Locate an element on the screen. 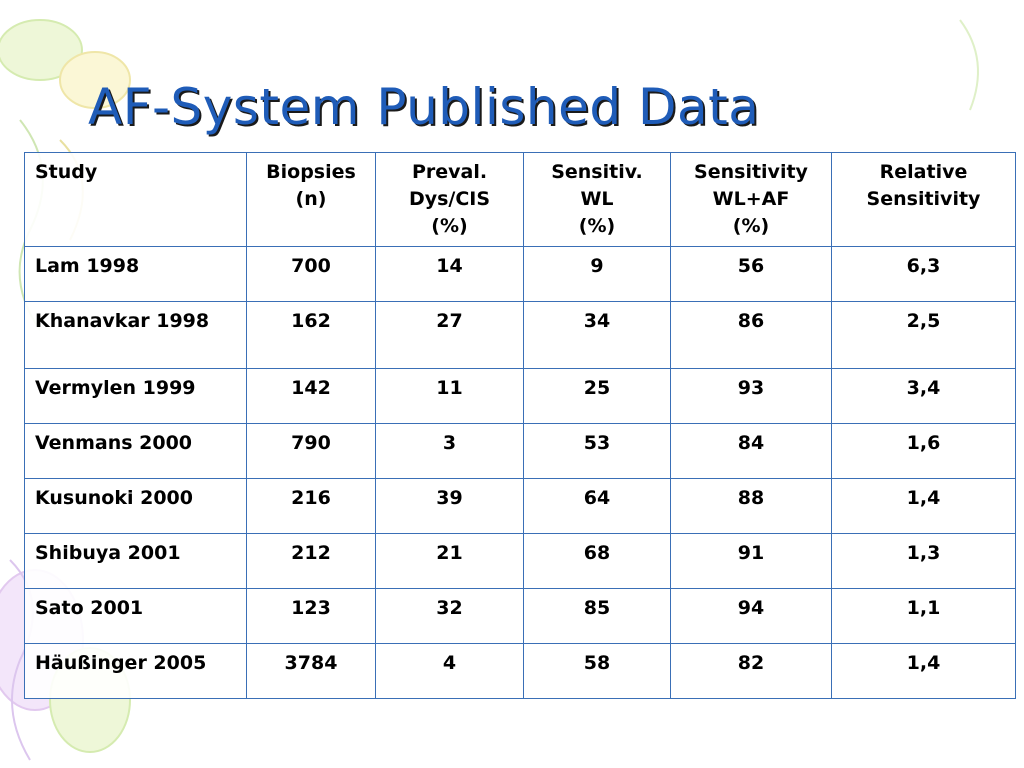 The height and width of the screenshot is (768, 1024). column-header-sensitivity-wl: Sensitiv. WL (%) is located at coordinates (597, 199).